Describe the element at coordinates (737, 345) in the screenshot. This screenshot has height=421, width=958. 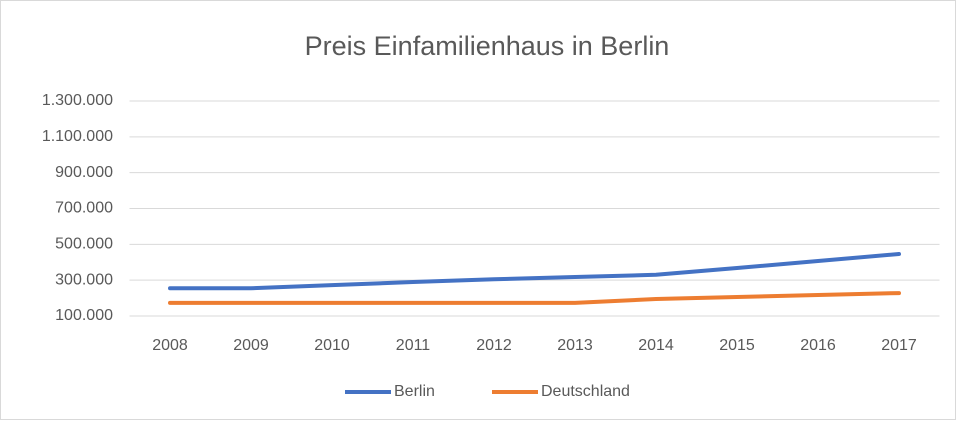
I see `x-tick-label: 2015` at that location.